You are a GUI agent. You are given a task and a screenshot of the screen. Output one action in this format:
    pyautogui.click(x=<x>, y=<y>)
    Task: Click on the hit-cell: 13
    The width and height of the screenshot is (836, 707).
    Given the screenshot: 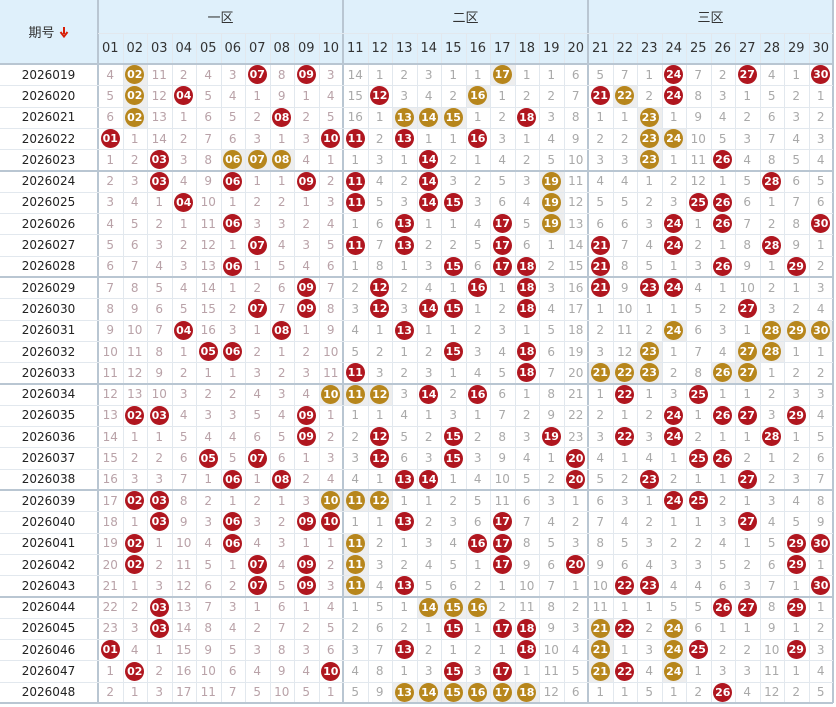 What is the action you would take?
    pyautogui.click(x=404, y=223)
    